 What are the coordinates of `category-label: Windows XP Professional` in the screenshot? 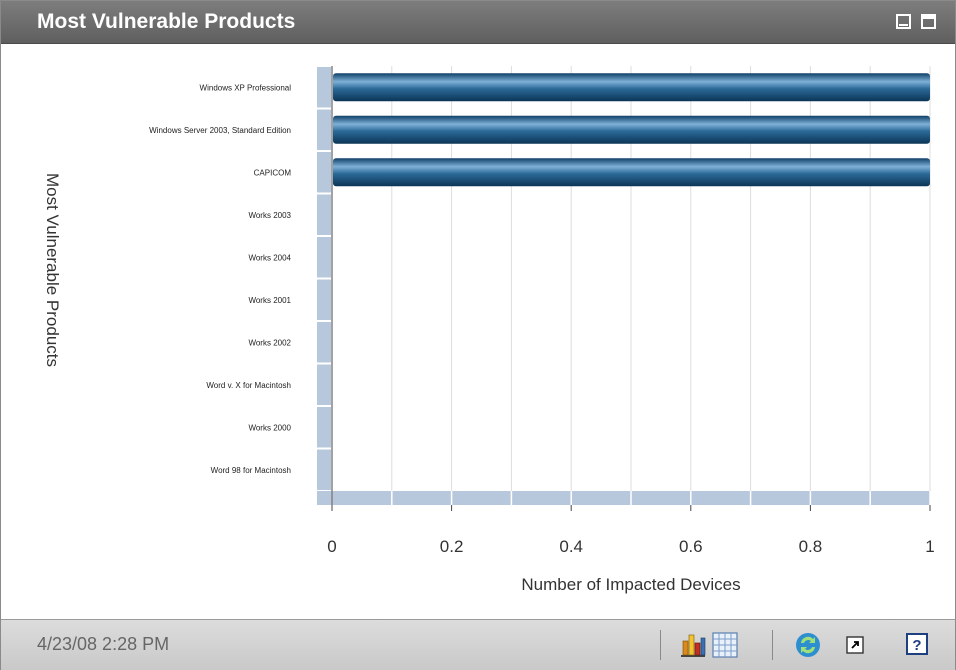 It's located at (246, 87).